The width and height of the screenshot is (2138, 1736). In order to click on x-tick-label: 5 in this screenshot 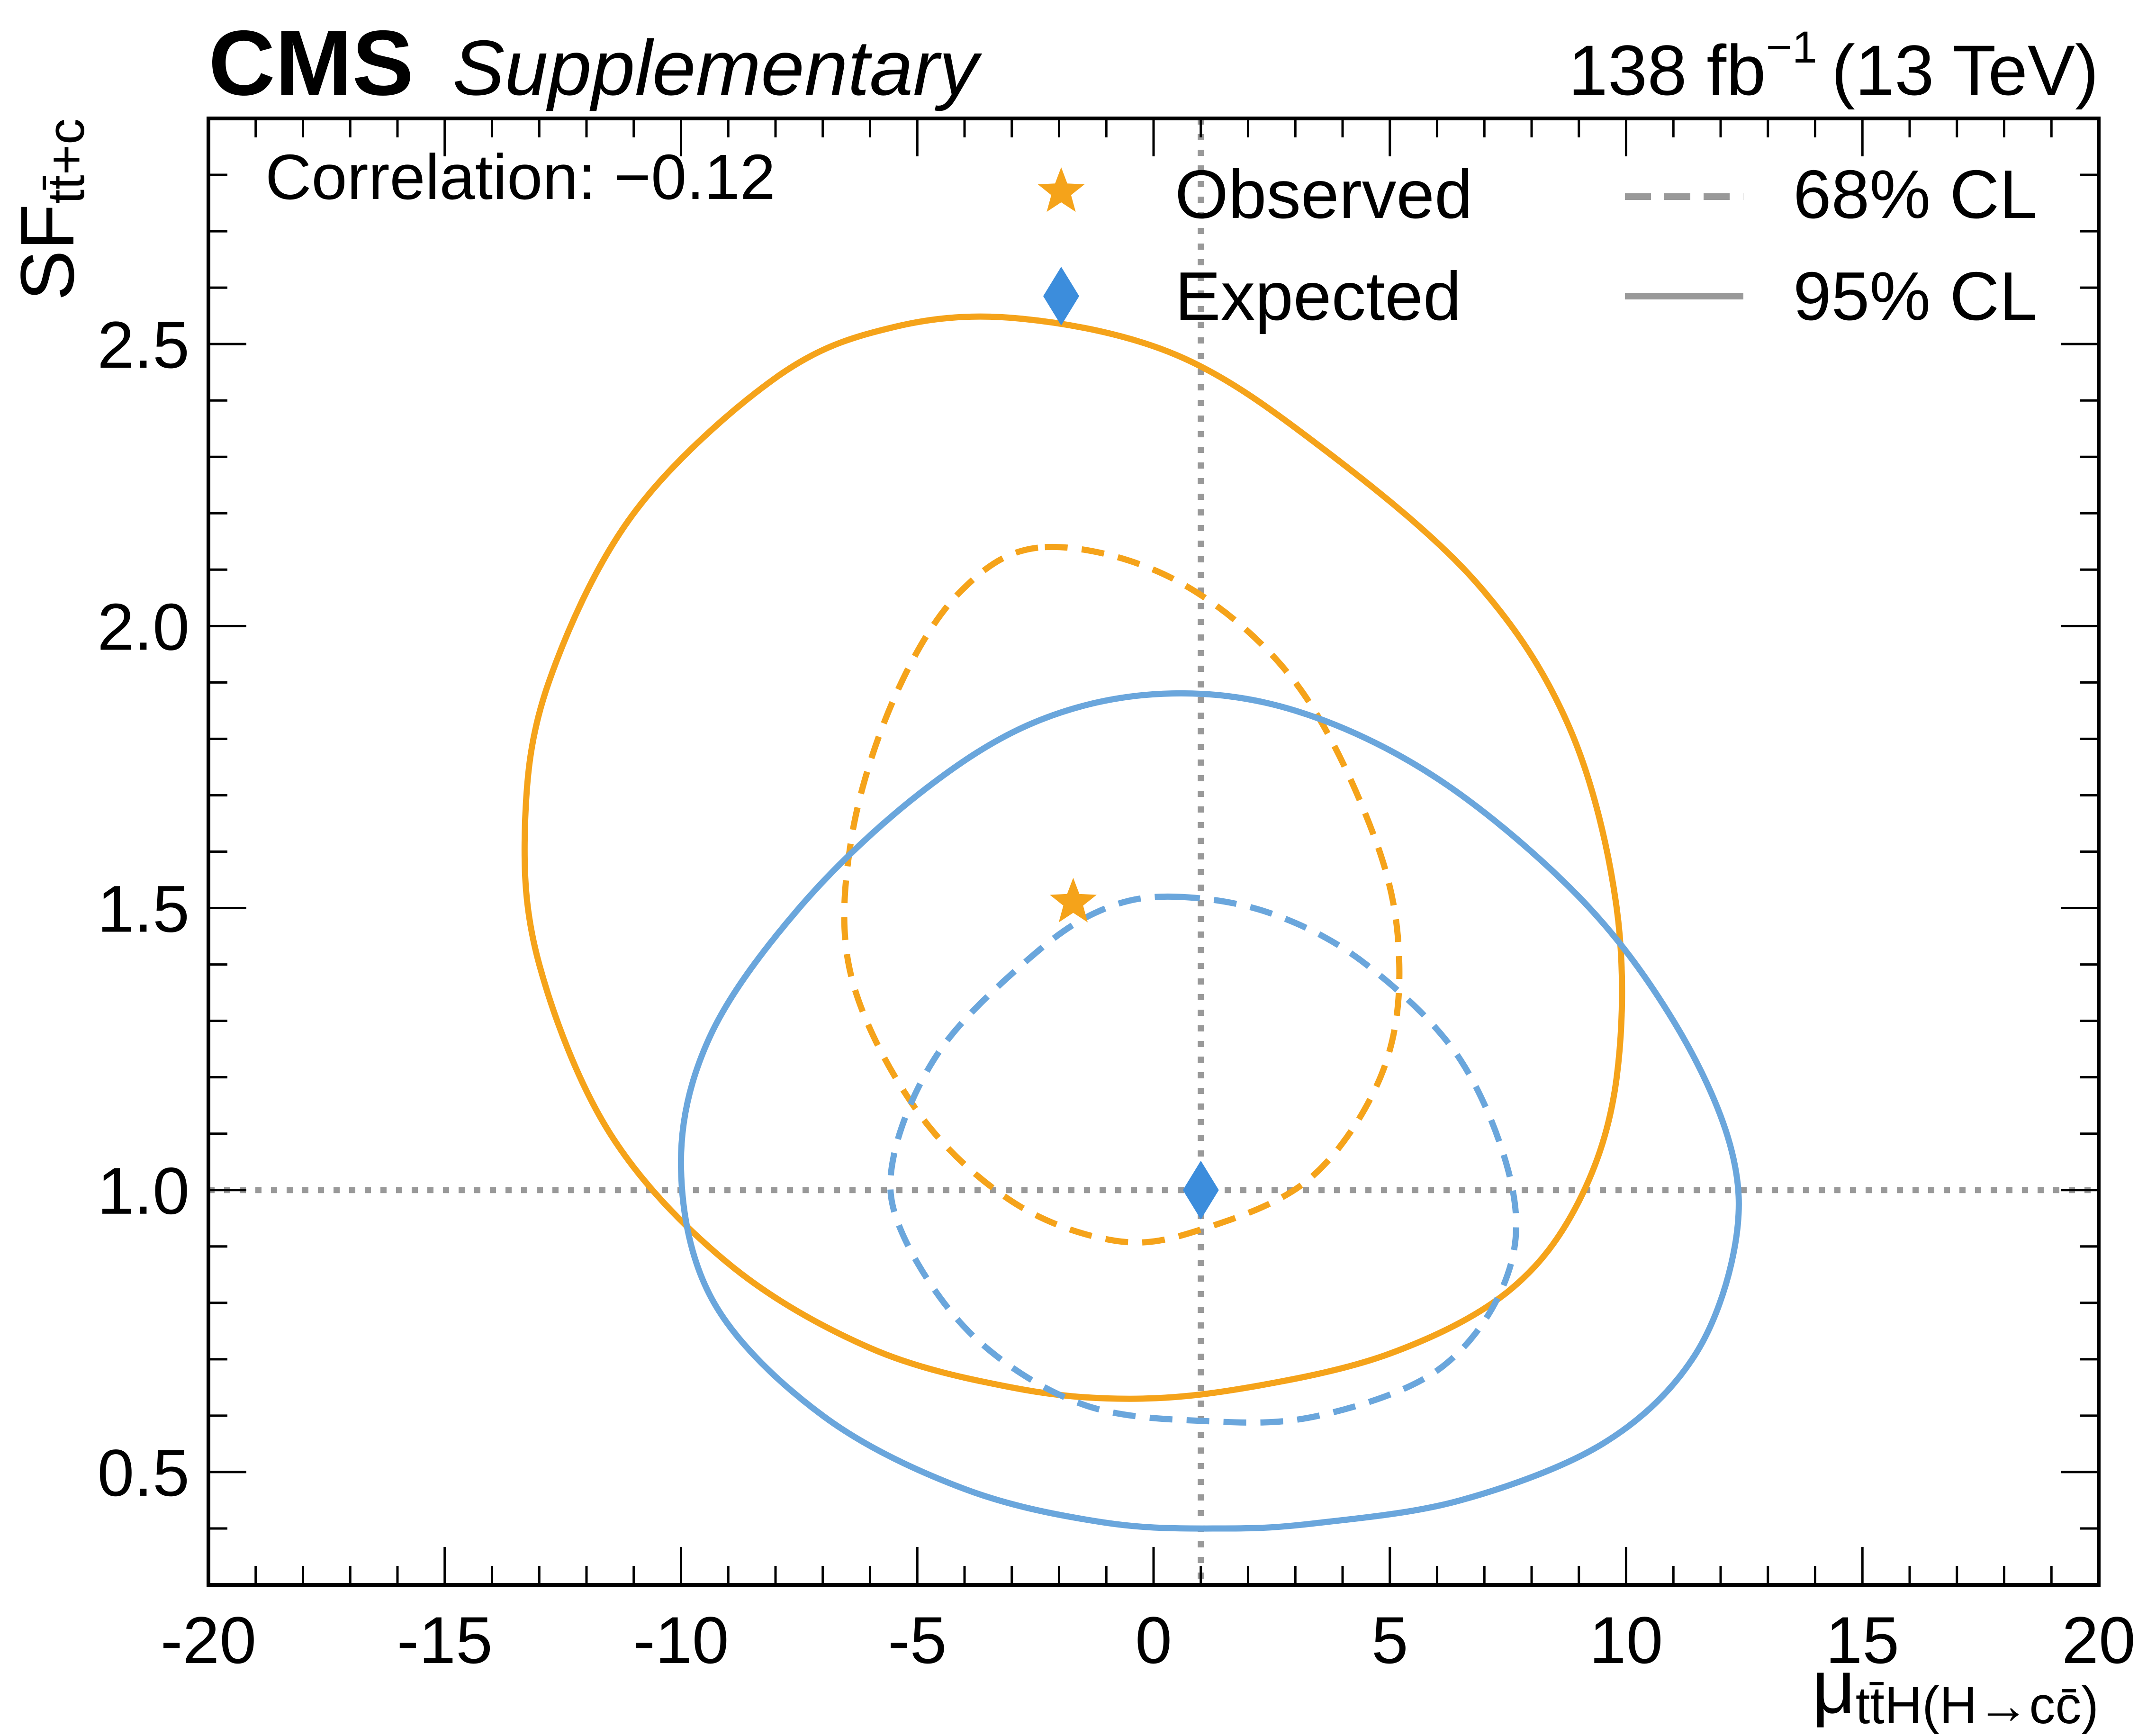, I will do `click(1390, 1640)`.